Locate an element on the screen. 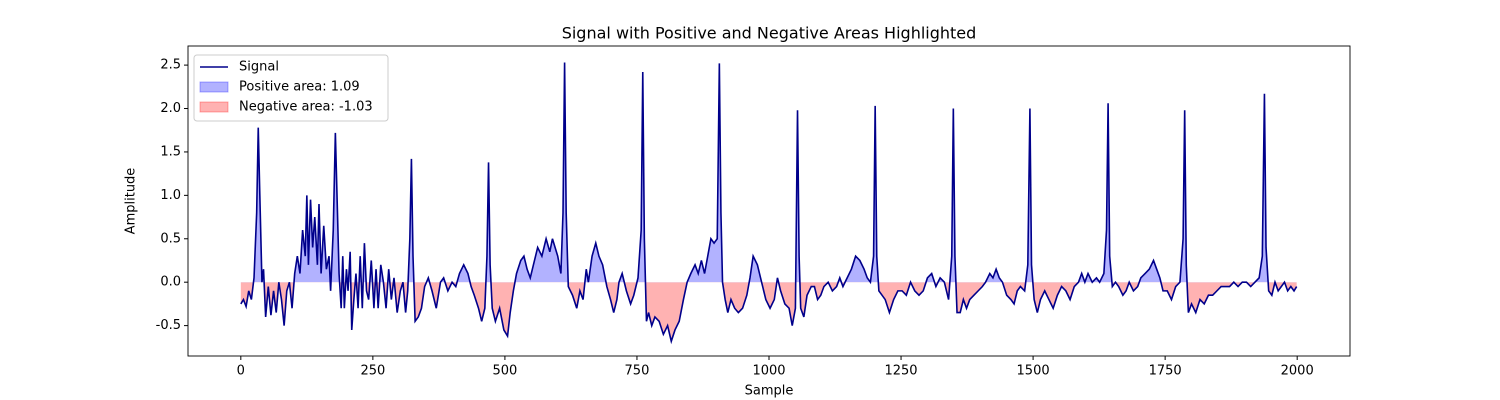 The width and height of the screenshot is (1500, 400). x-tick-label: 500 is located at coordinates (504, 371).